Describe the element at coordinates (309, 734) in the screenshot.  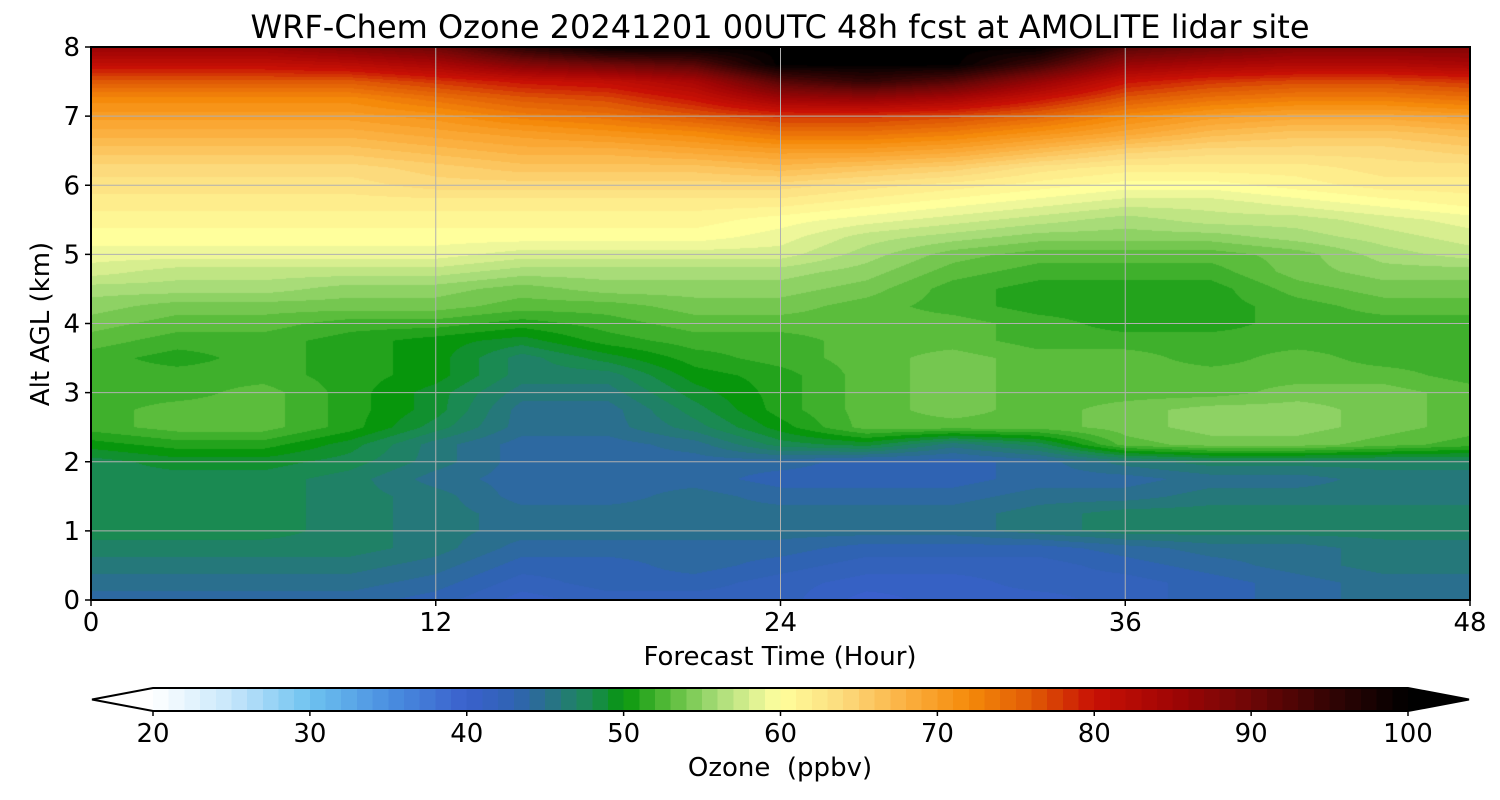
I see `colorbar-tick-label: 30` at that location.